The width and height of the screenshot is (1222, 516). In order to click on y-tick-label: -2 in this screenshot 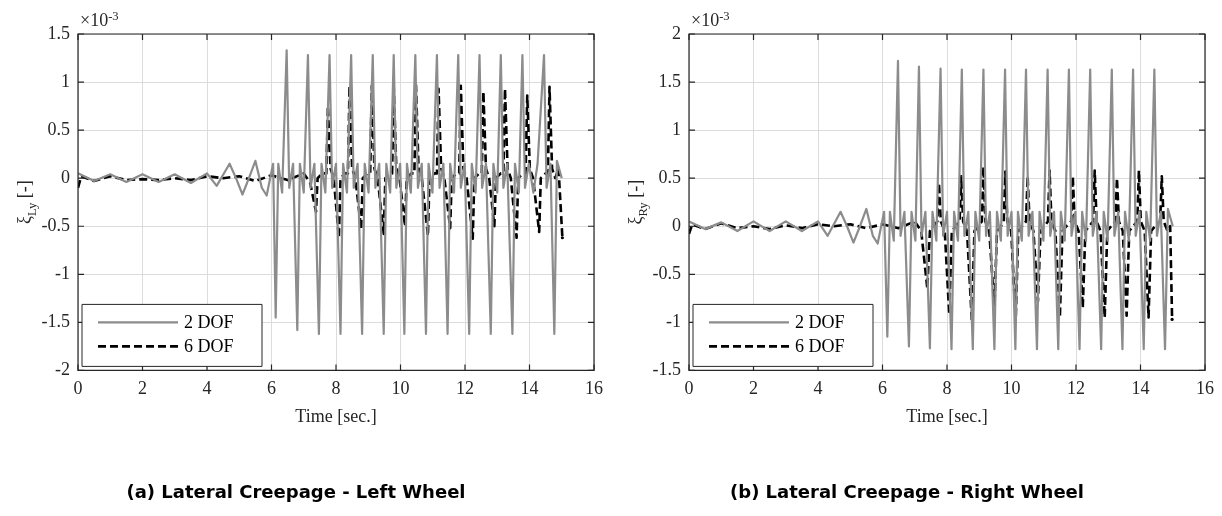, I will do `click(62, 369)`.